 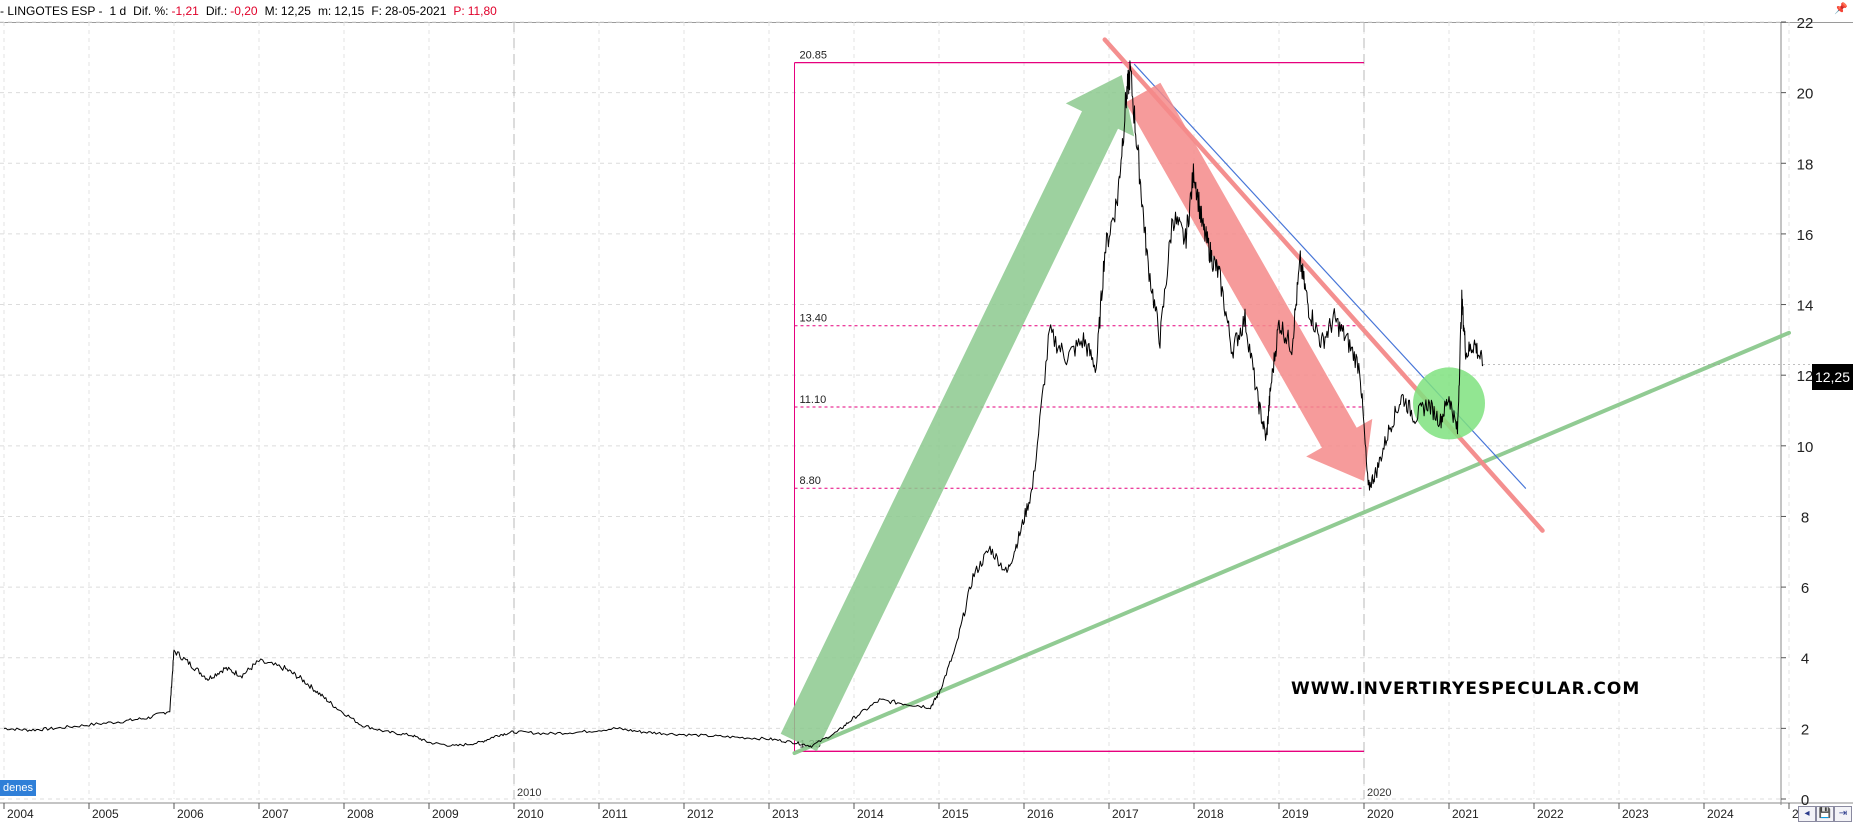 I want to click on x-tick-label: 2009, so click(x=445, y=814).